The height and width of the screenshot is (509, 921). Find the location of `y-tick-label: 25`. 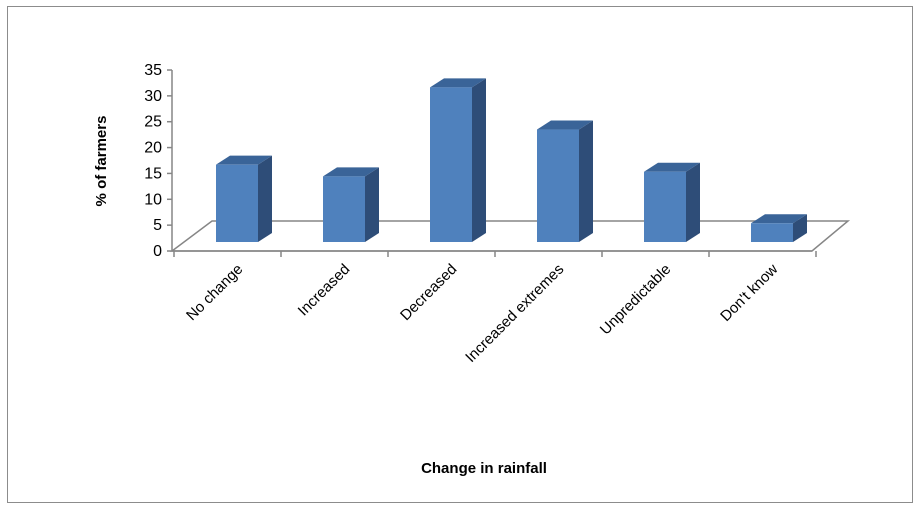

y-tick-label: 25 is located at coordinates (153, 122).